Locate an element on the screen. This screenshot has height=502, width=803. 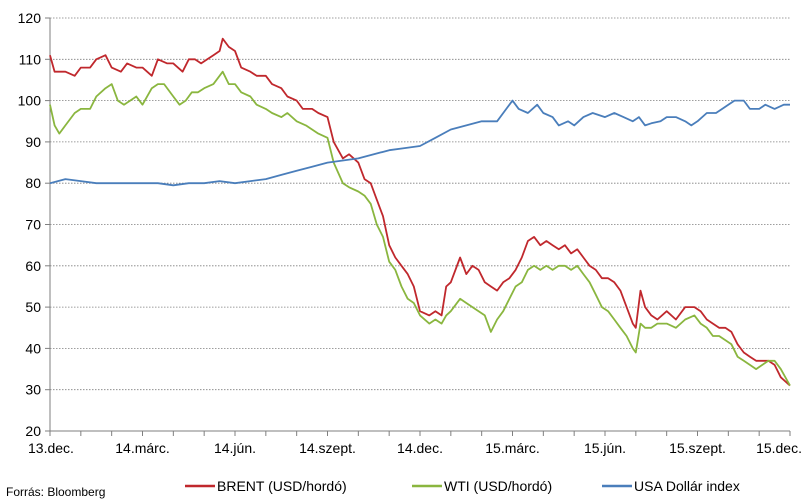
x-tick-label: 14.márc. is located at coordinates (142, 448).